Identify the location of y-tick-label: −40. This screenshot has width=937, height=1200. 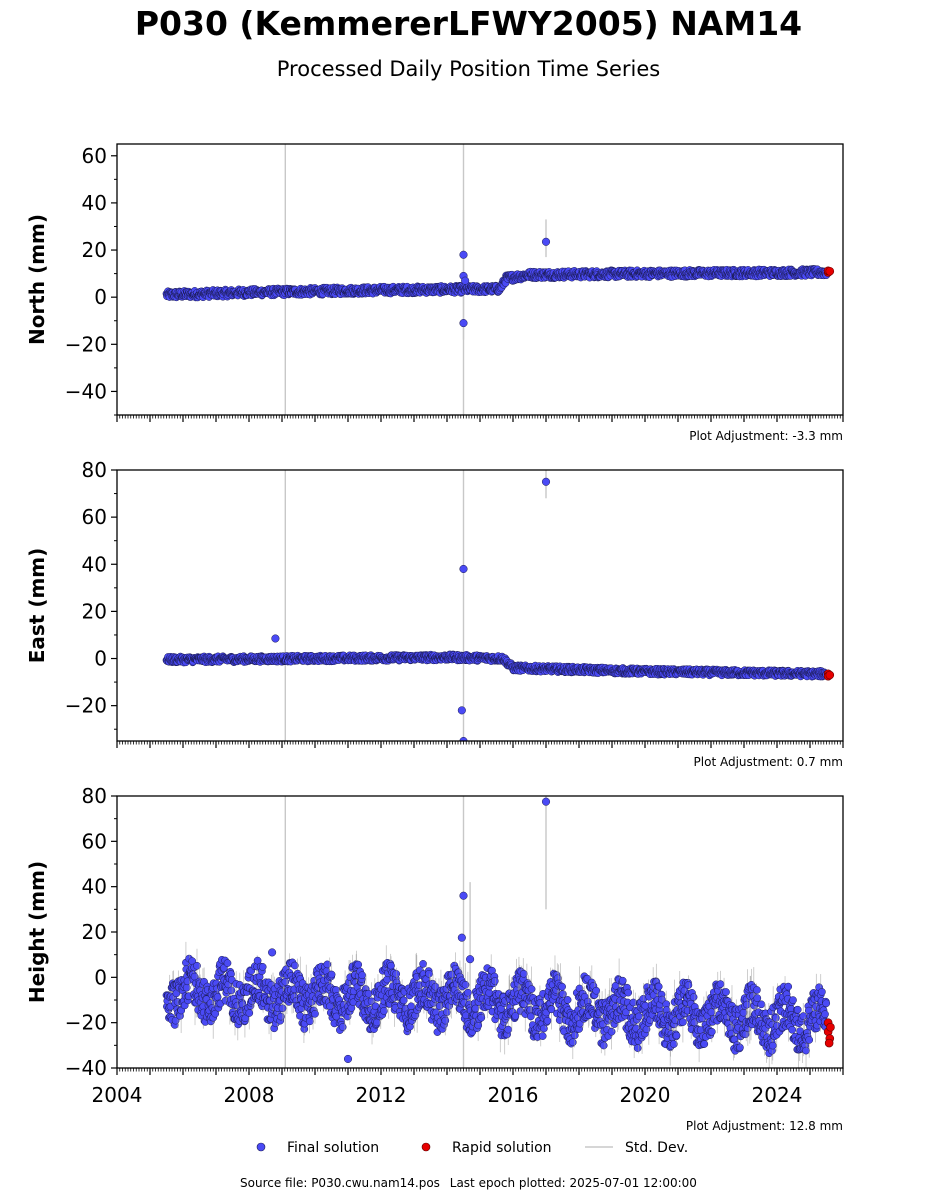
(86, 391).